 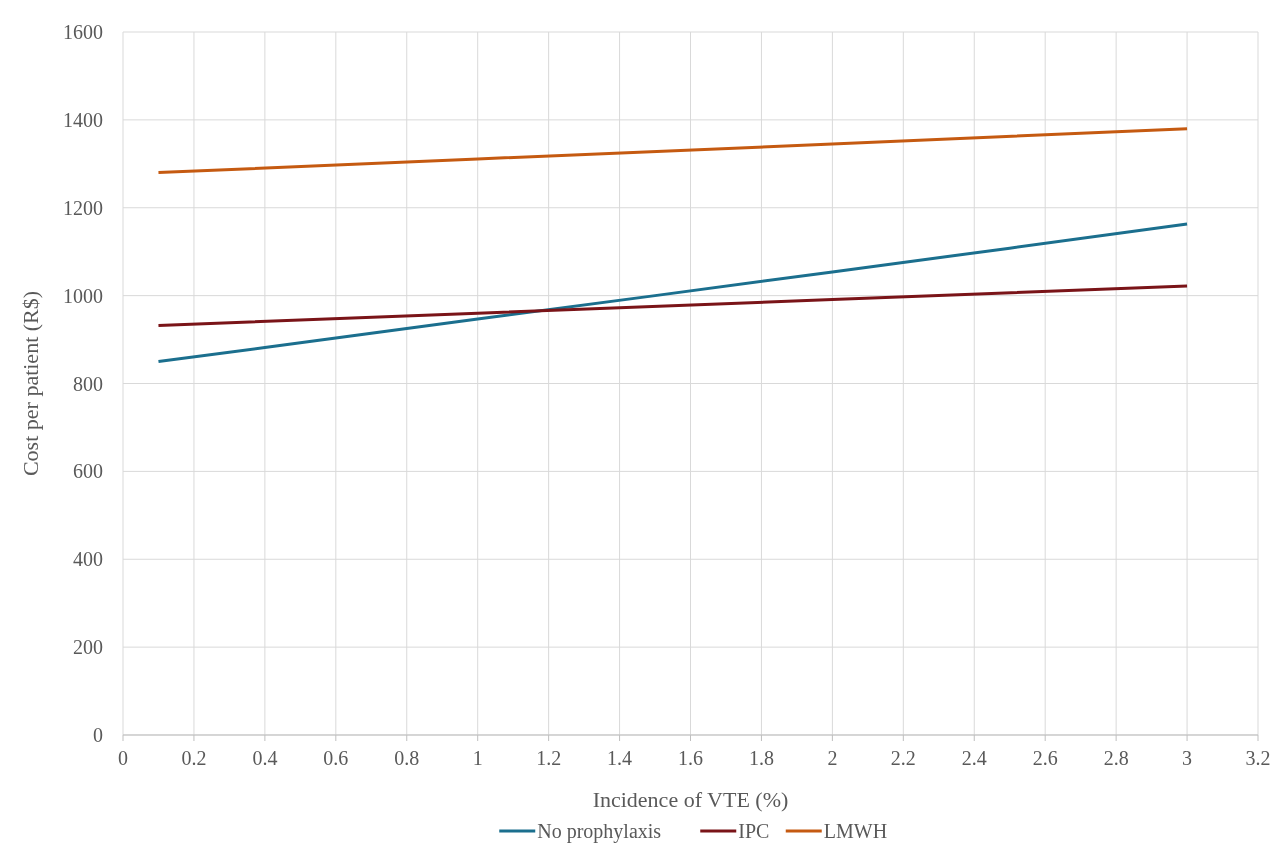 What do you see at coordinates (690, 799) in the screenshot?
I see `x-axis-title: Incidence of VTE (%)` at bounding box center [690, 799].